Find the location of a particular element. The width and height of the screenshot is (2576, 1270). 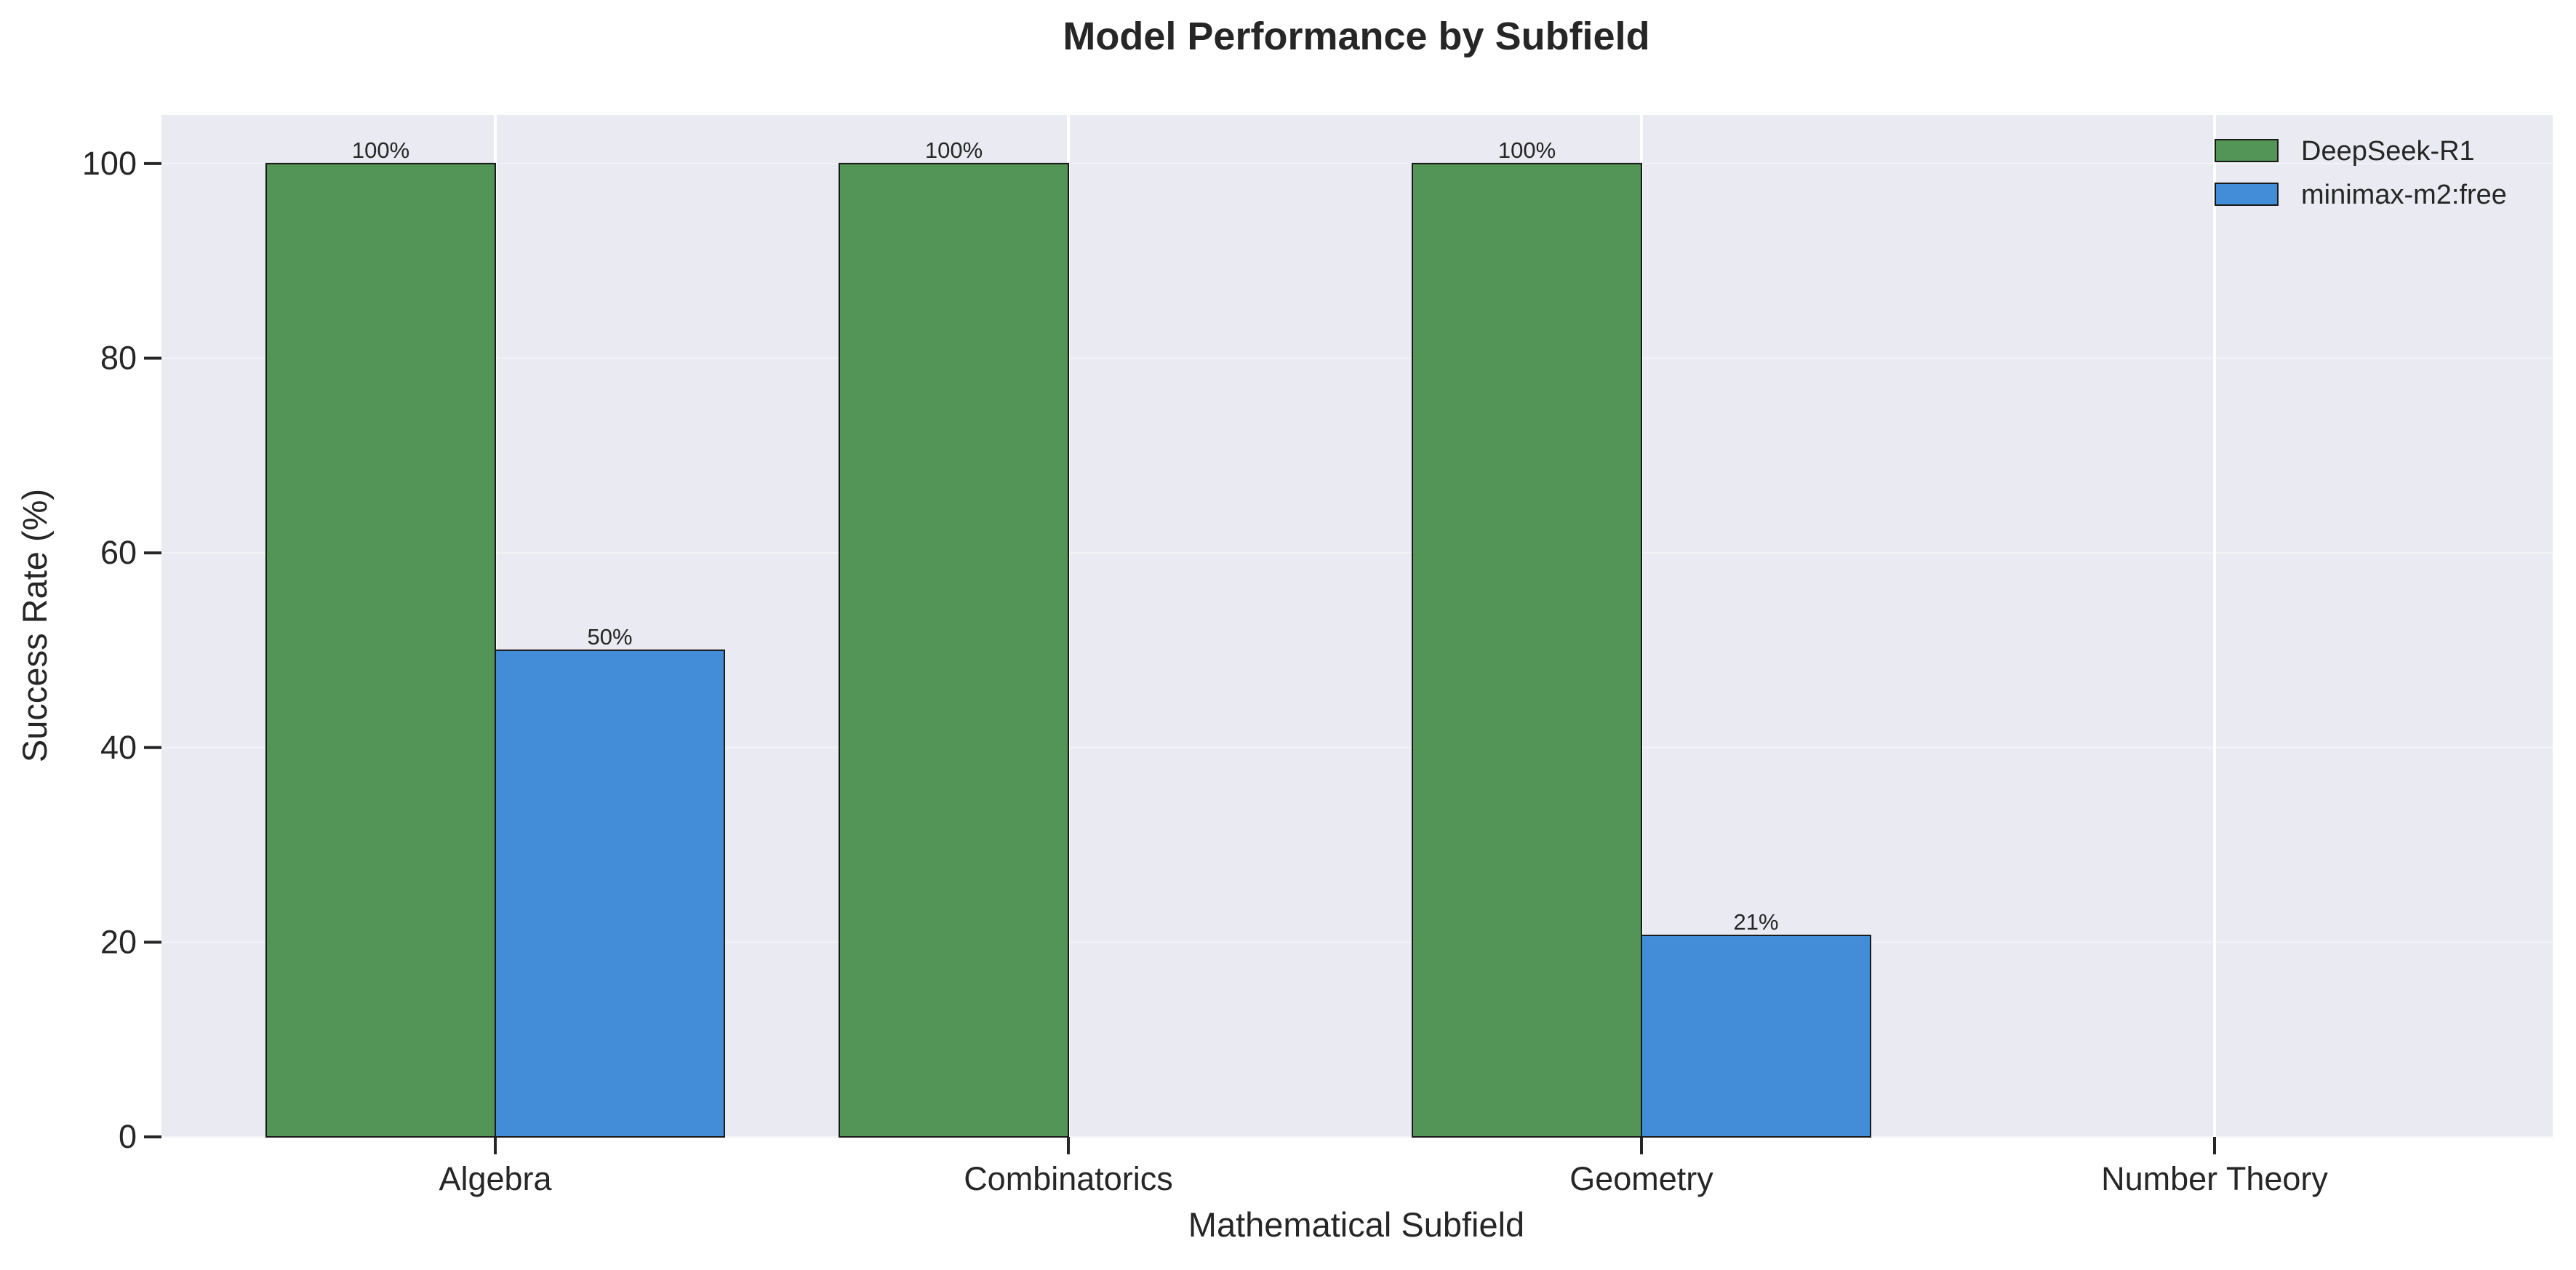

y-tick-label: 40 is located at coordinates (118, 747).